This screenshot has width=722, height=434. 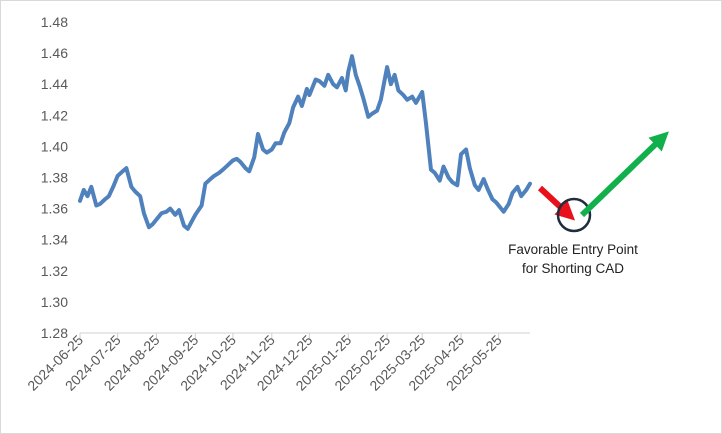 I want to click on entry-point-circle, so click(x=574, y=215).